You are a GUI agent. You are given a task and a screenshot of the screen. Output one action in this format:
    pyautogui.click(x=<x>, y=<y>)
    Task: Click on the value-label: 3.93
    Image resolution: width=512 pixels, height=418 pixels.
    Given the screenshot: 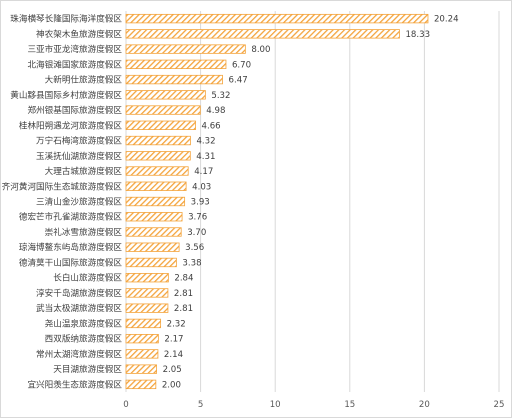 What is the action you would take?
    pyautogui.click(x=200, y=203)
    